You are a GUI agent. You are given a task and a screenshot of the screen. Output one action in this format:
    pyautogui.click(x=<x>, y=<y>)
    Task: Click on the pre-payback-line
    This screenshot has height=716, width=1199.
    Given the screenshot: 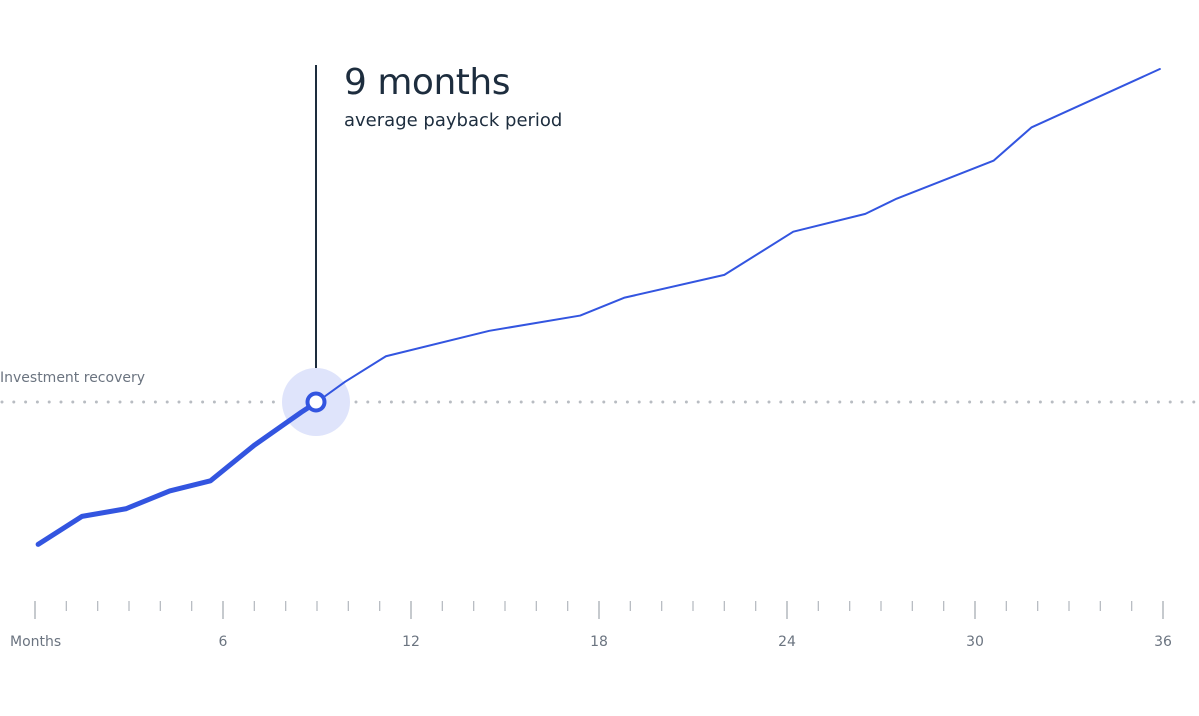 What is the action you would take?
    pyautogui.click(x=177, y=473)
    